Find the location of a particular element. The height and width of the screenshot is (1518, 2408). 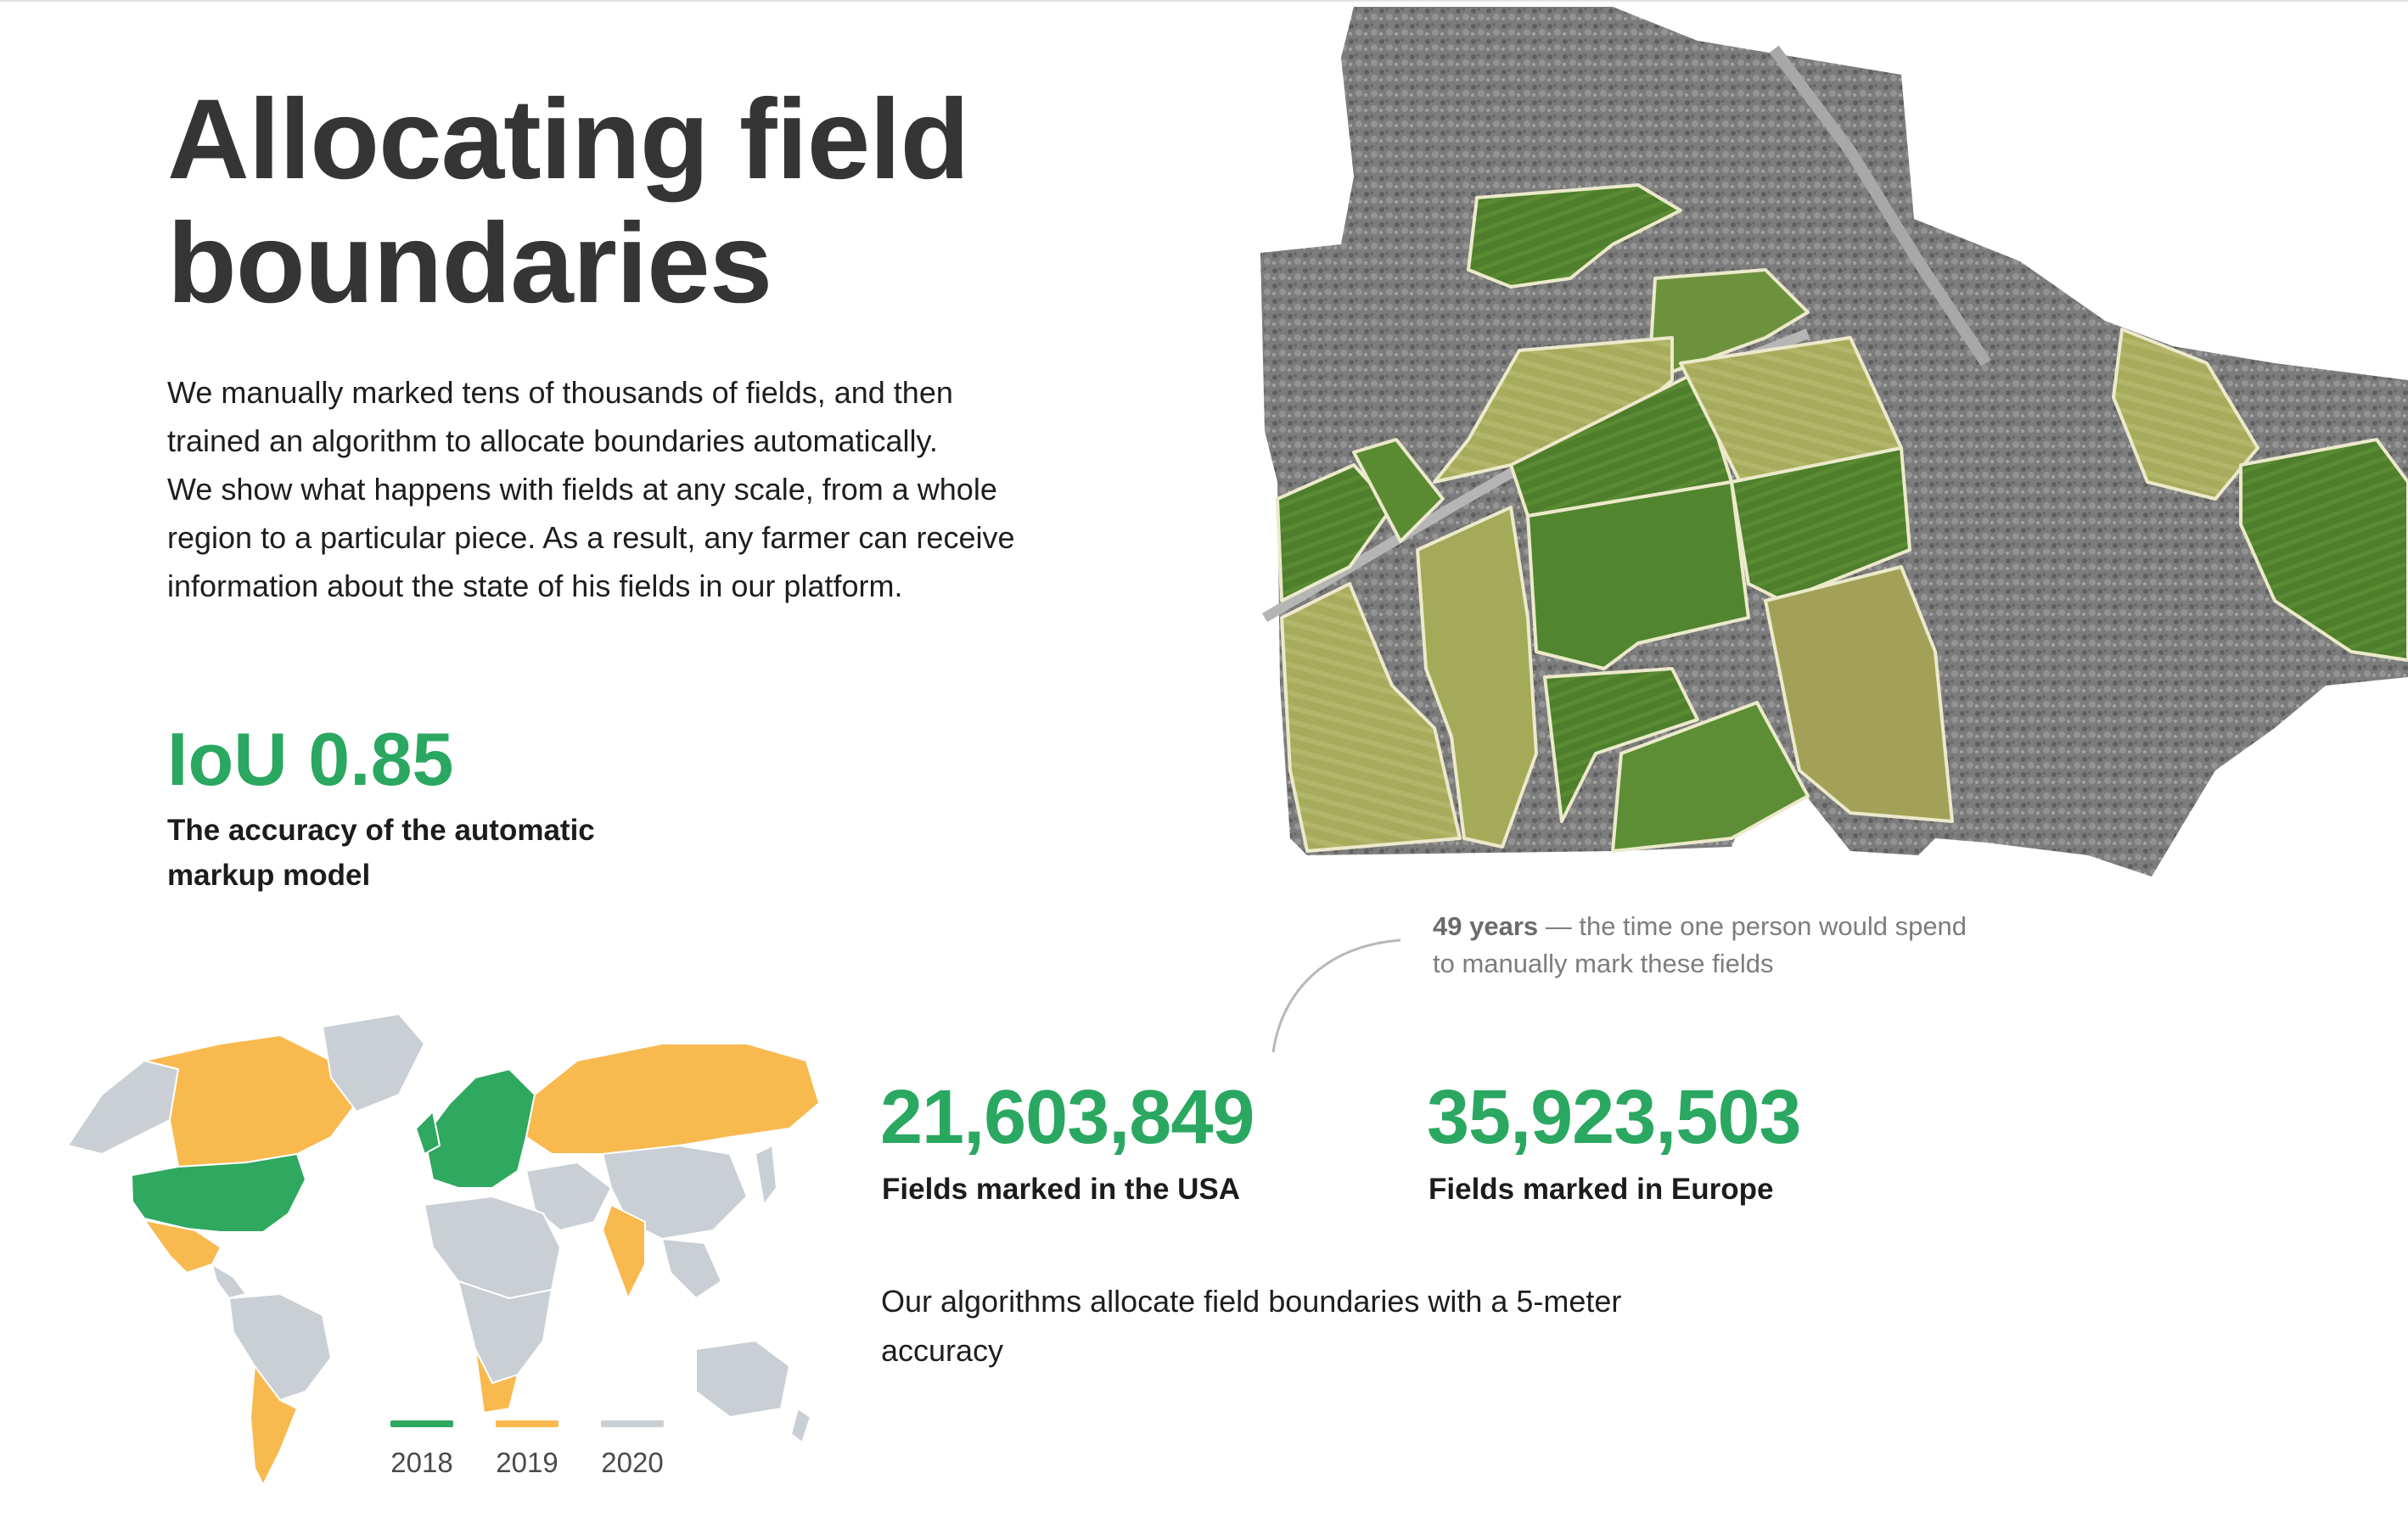

legend-item-2018: 2018 is located at coordinates (421, 1450).